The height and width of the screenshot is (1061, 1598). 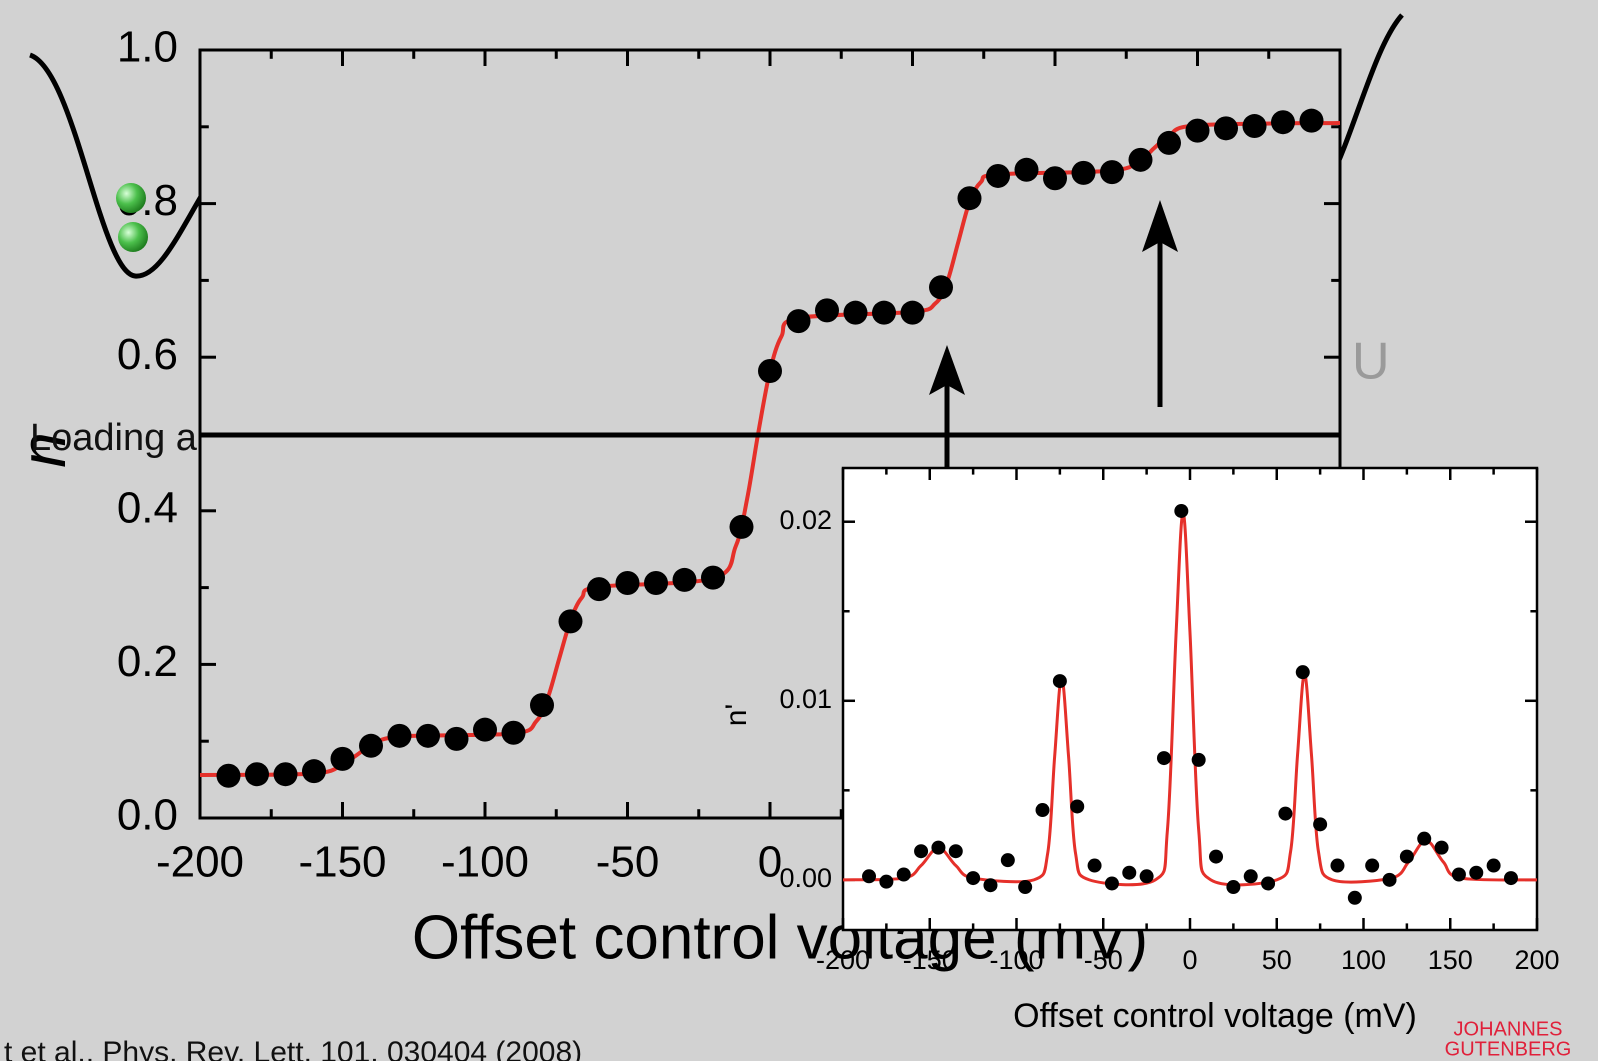 I want to click on logo: GUTENBERG, so click(x=1508, y=1049).